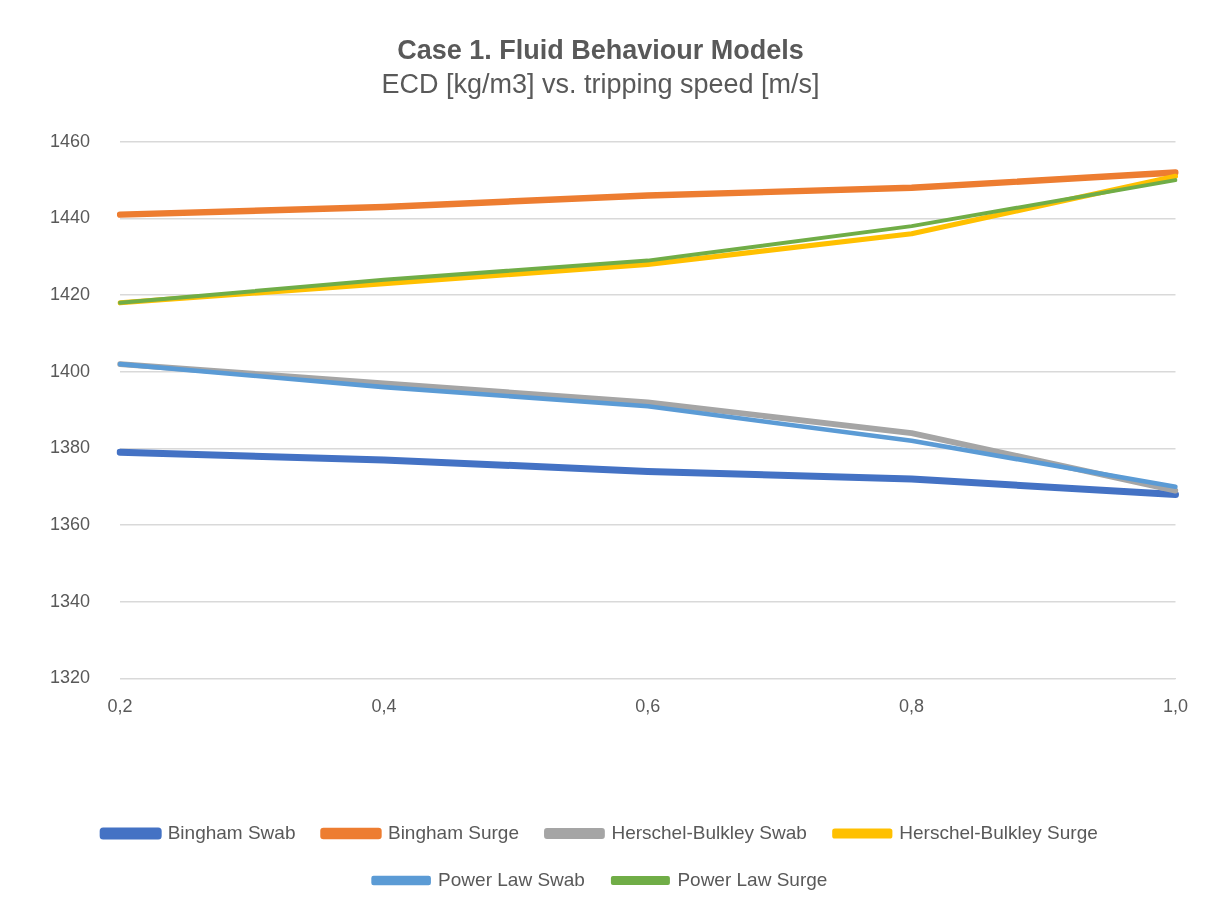 The width and height of the screenshot is (1206, 920). Describe the element at coordinates (453, 832) in the screenshot. I see `legend-label: Bingham Surge` at that location.